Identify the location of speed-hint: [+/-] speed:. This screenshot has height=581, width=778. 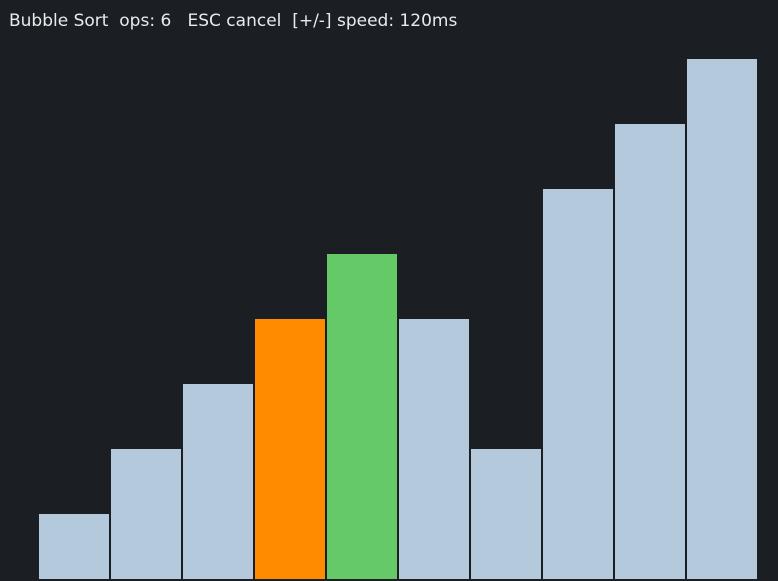
(343, 21).